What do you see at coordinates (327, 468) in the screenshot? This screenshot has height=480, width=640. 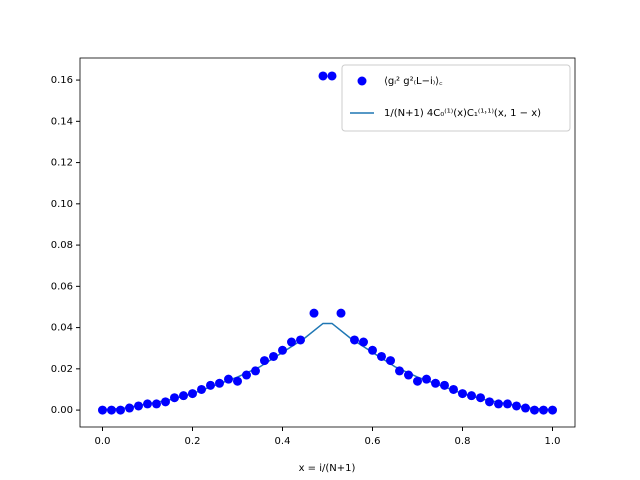 I see `x-axis-label: x = i/(N+1)` at bounding box center [327, 468].